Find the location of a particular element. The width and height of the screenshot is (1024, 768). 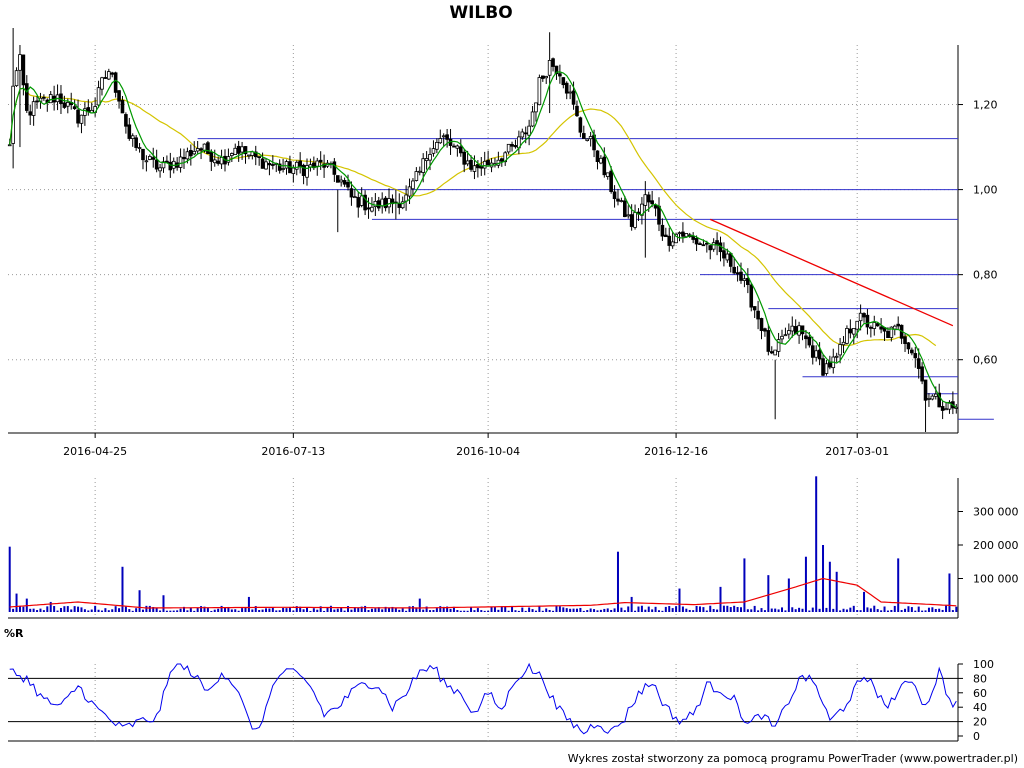

x-tick-label: 2016-04-25 is located at coordinates (95, 451).